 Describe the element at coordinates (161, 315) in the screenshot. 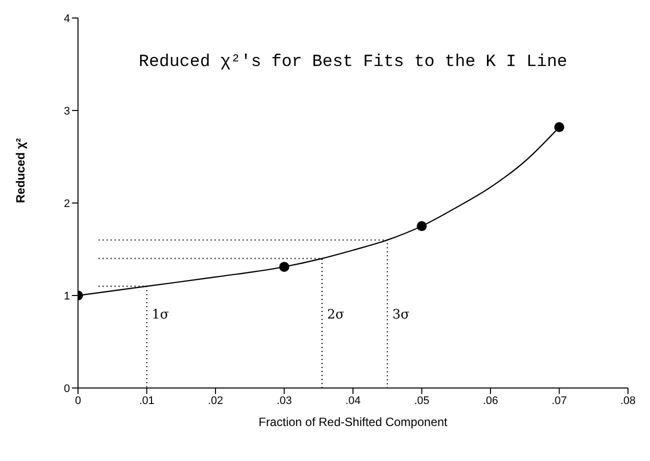

I see `annotation: 1σ` at that location.